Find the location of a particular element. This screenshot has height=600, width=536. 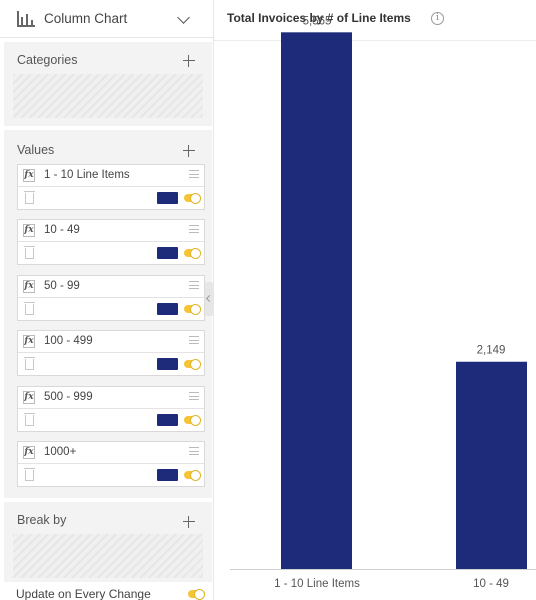

value-item-name: 1 - 10 Line Items is located at coordinates (87, 175).